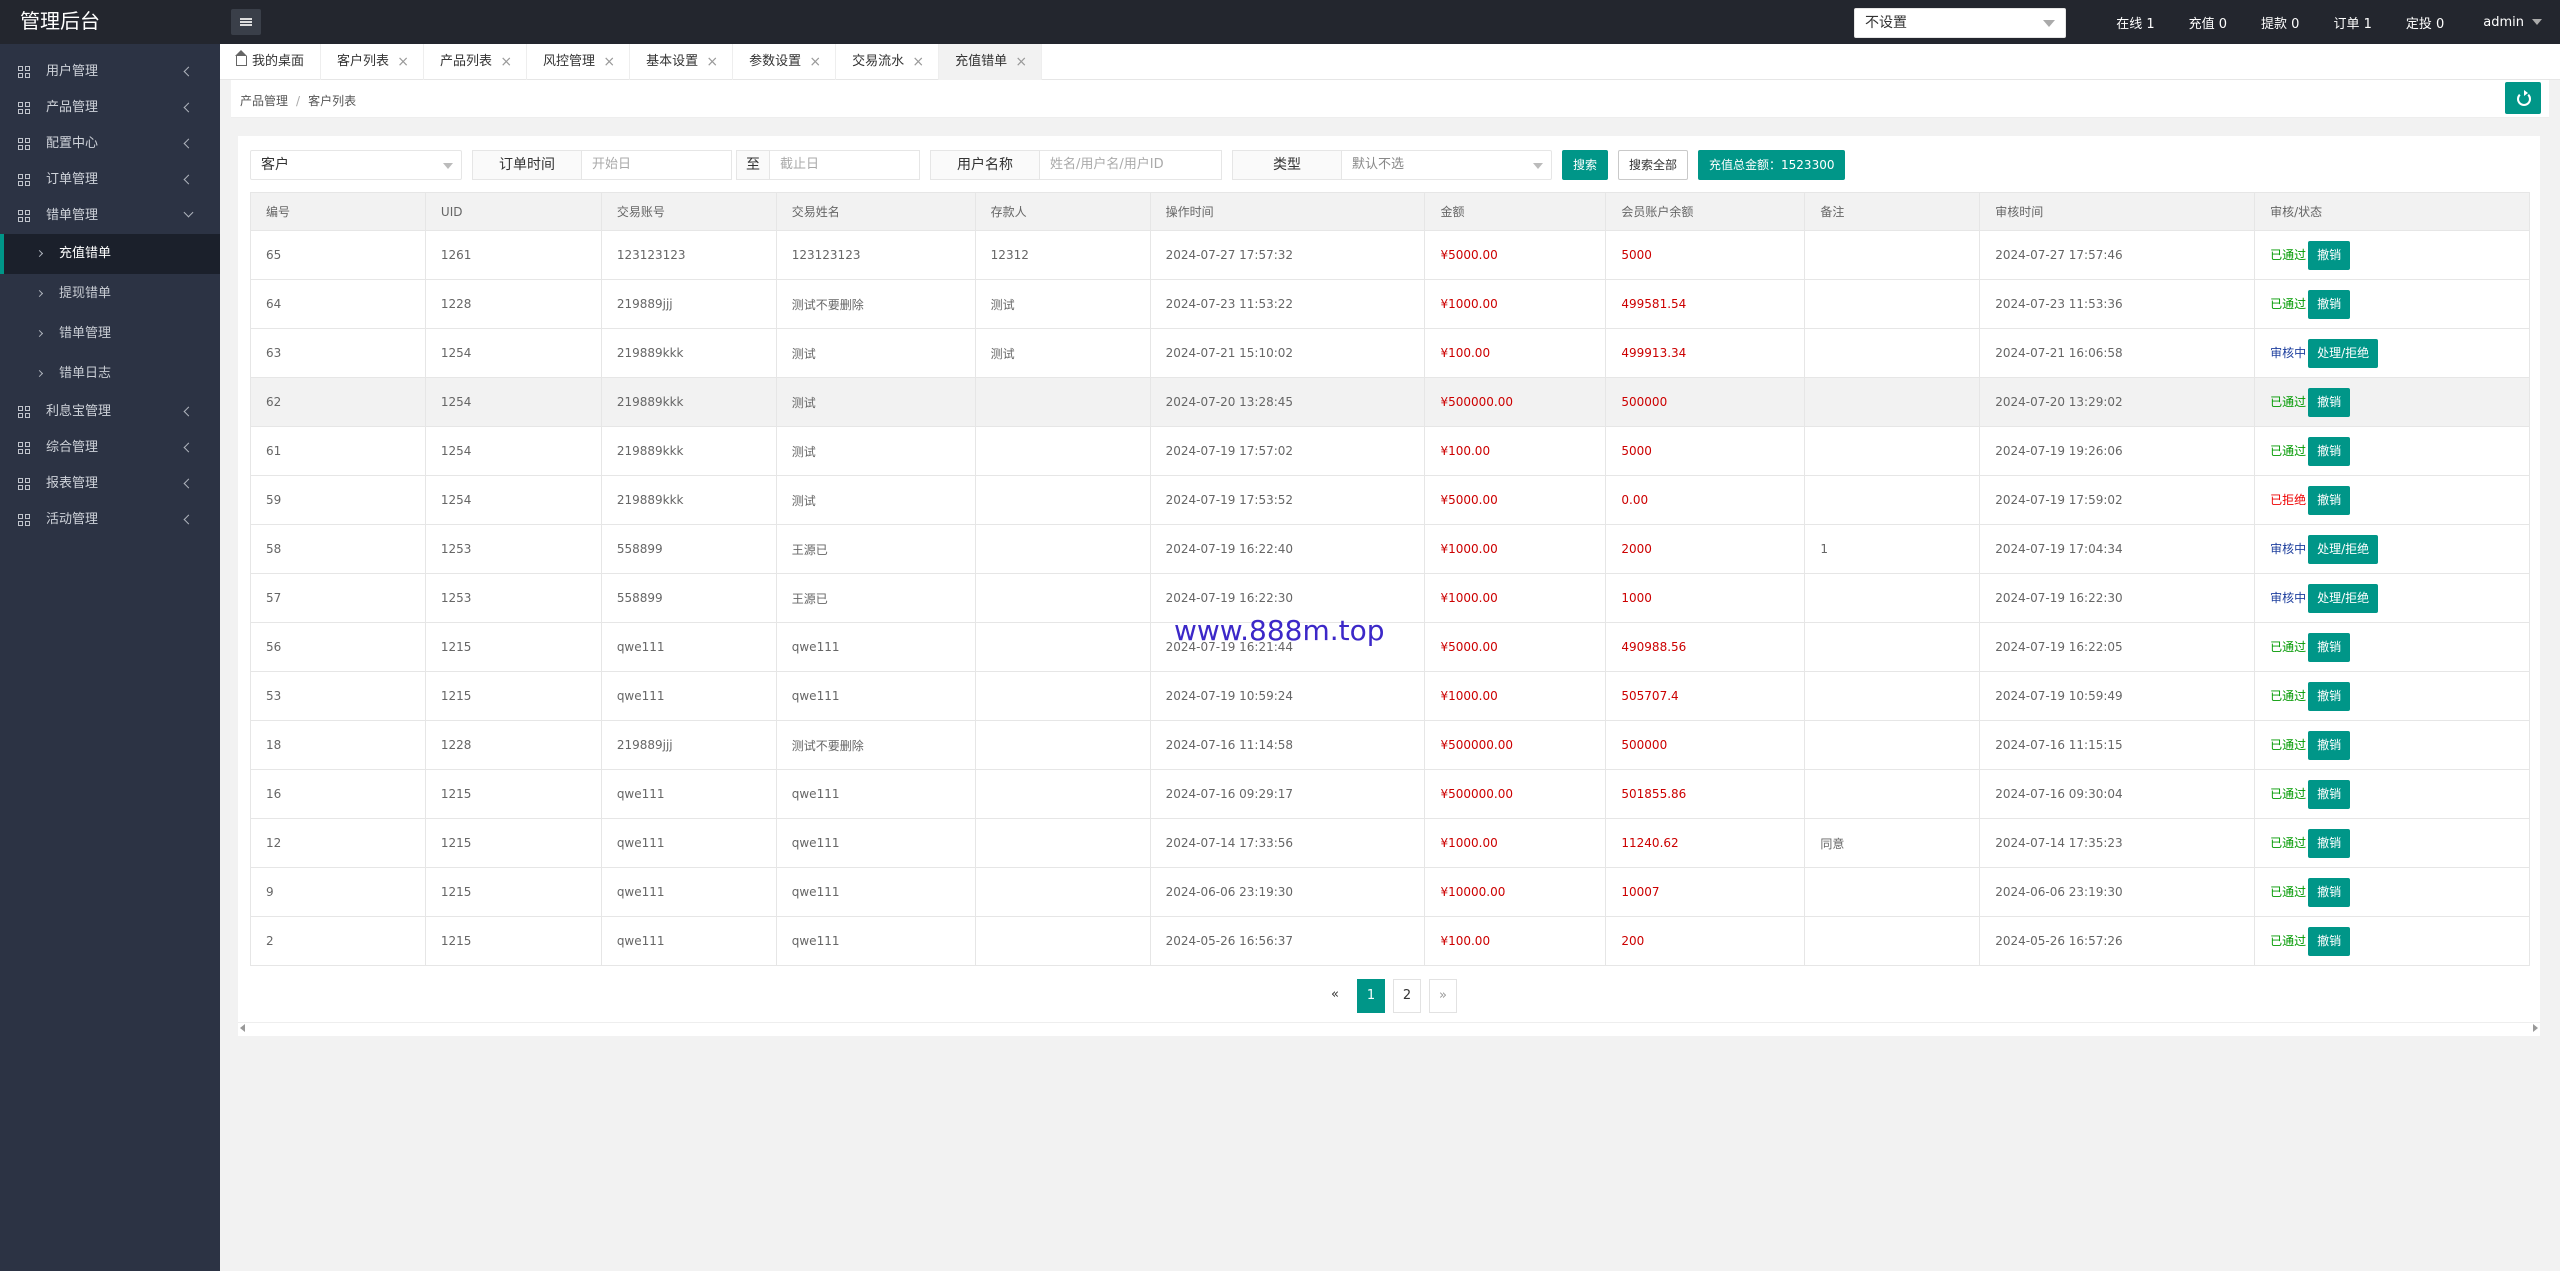  What do you see at coordinates (991, 62) in the screenshot?
I see `tab-recharge-errors: 充值错单 ×` at bounding box center [991, 62].